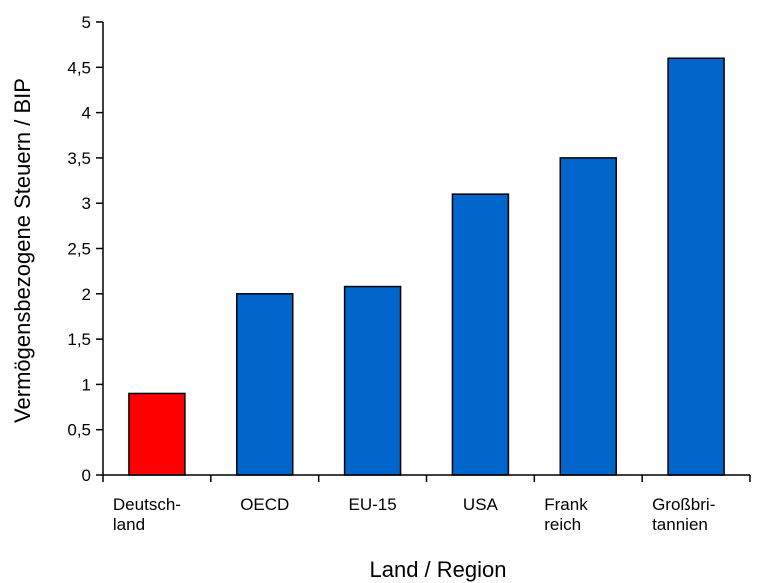 This screenshot has width=758, height=583. Describe the element at coordinates (86, 475) in the screenshot. I see `y-tick-label: 0` at that location.